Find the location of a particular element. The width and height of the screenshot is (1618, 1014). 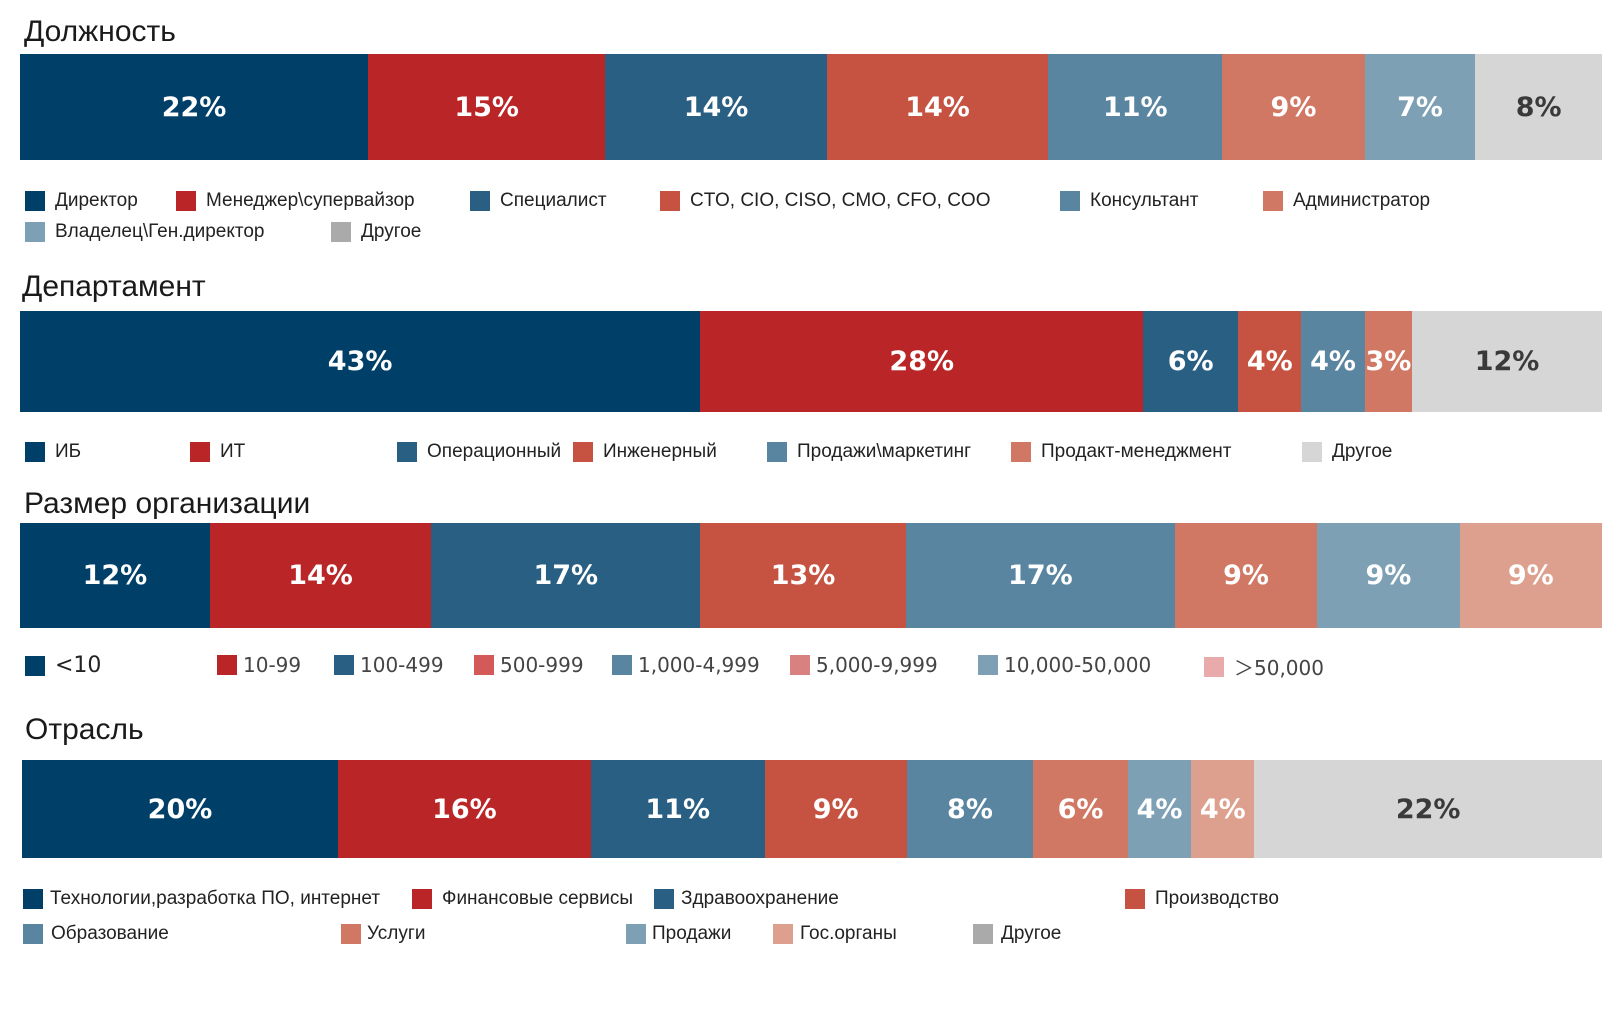

legend-item: Финансовые сервисы is located at coordinates (522, 899).